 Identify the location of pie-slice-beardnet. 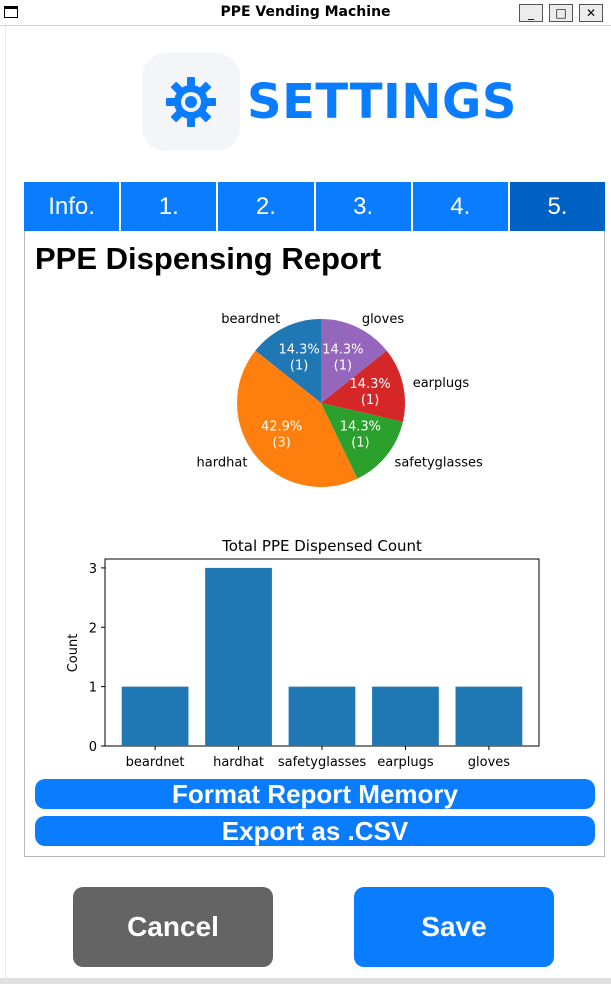
(288, 361).